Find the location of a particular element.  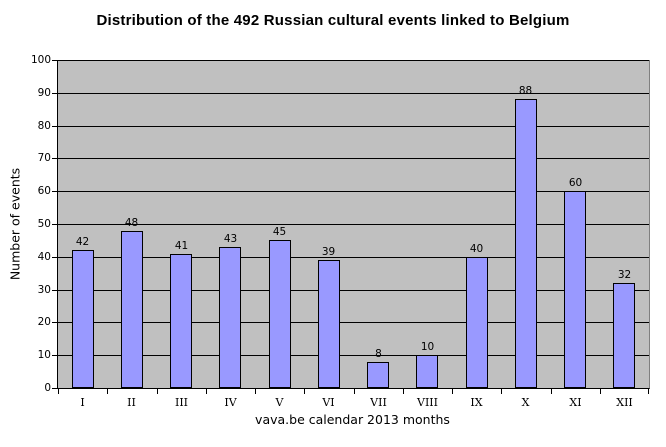

bar-value-label: 32 is located at coordinates (624, 275).